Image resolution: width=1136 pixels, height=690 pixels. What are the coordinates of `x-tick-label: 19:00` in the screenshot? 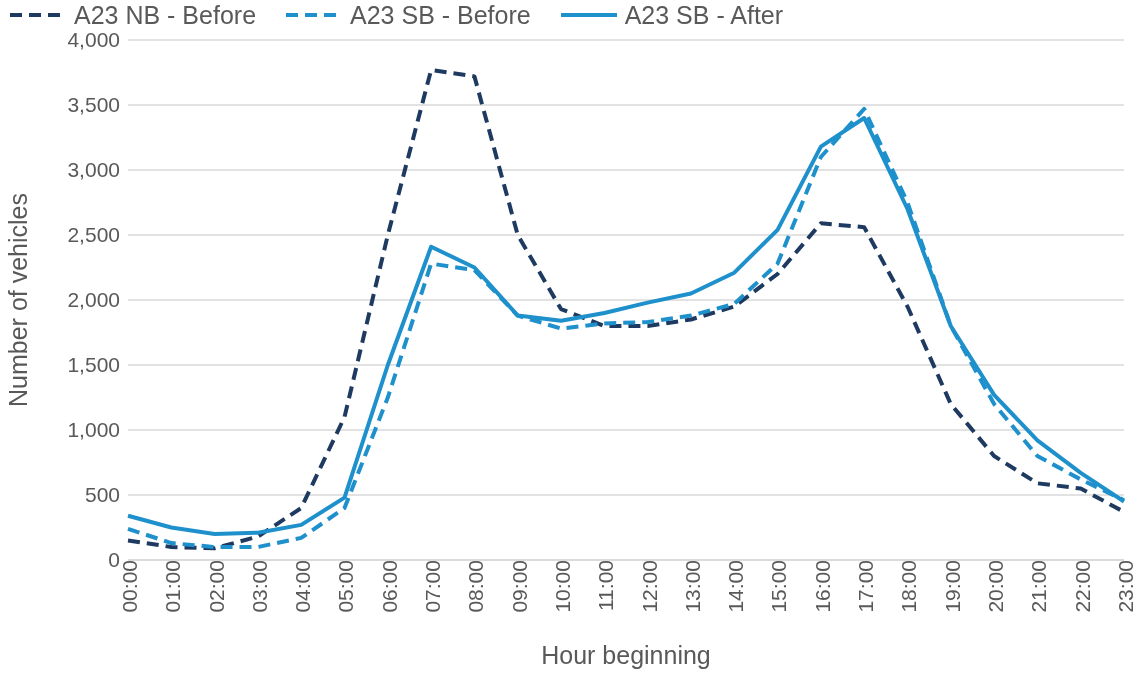 It's located at (952, 586).